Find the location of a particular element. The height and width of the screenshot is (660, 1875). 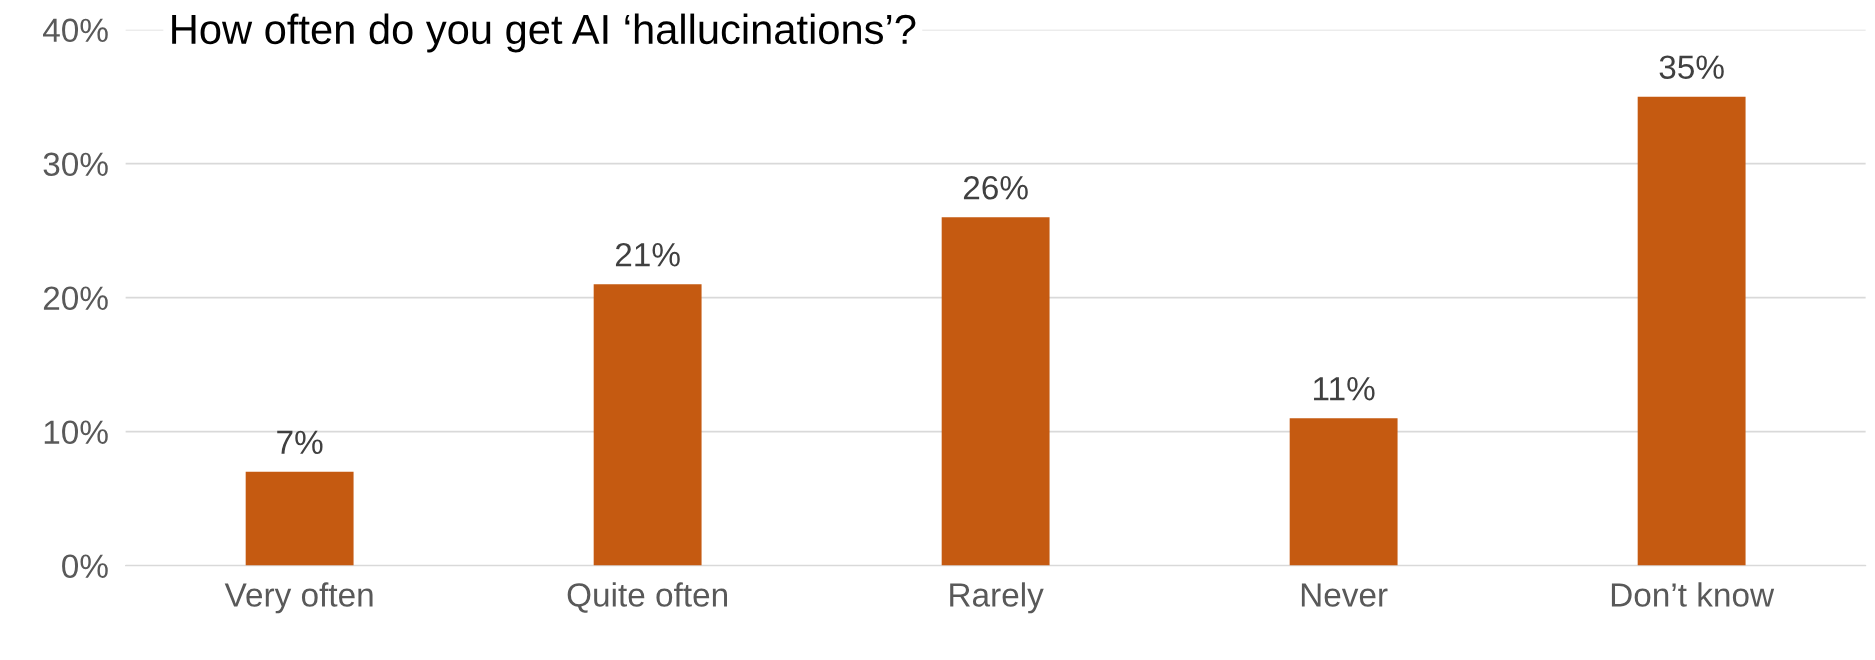

y-tick-label: 10% is located at coordinates (76, 432).